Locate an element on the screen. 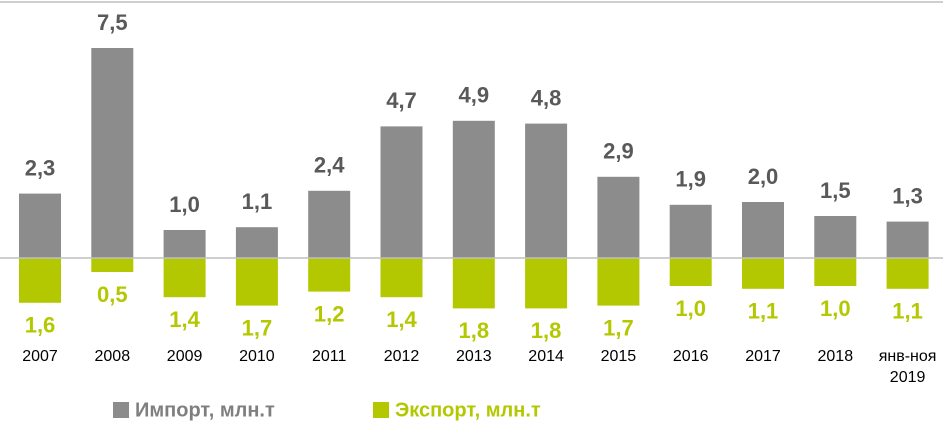  x-tick-label: 2007 is located at coordinates (40, 356).